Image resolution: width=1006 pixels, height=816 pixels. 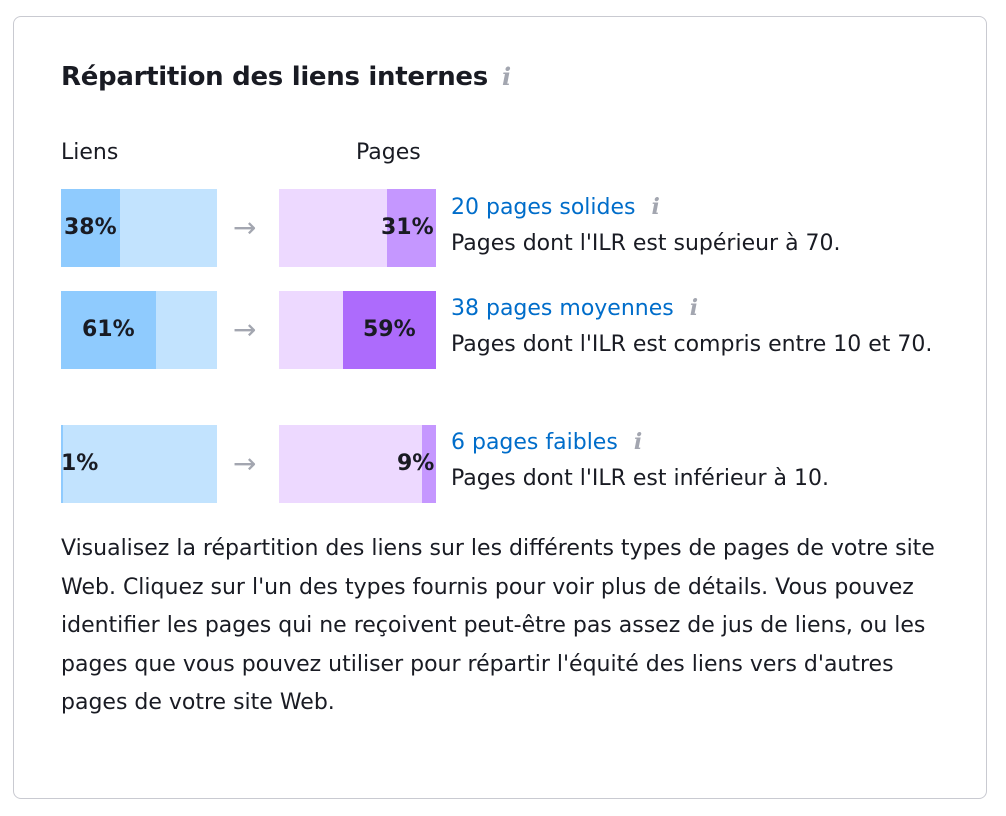 What do you see at coordinates (543, 207) in the screenshot?
I see `category-link: 20 pages solides` at bounding box center [543, 207].